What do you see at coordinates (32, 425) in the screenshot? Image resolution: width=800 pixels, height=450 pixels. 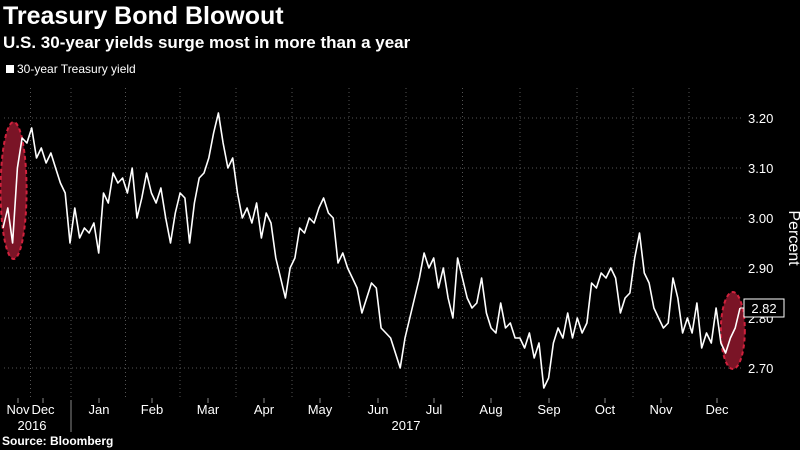 I see `year-label: 2016` at bounding box center [32, 425].